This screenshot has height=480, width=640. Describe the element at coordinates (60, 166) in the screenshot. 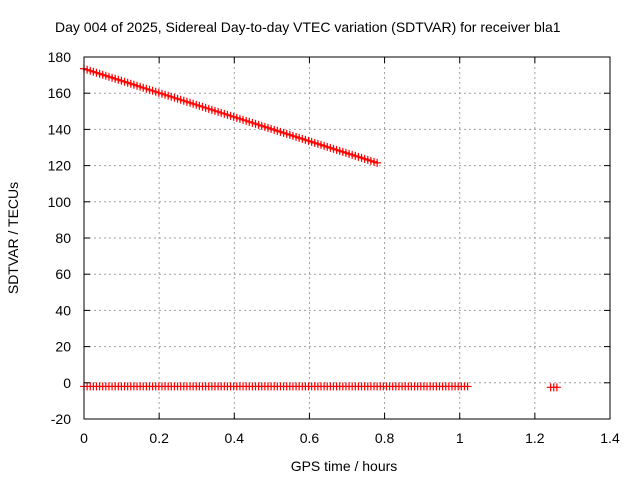

I see `y-tick-label: 120` at that location.